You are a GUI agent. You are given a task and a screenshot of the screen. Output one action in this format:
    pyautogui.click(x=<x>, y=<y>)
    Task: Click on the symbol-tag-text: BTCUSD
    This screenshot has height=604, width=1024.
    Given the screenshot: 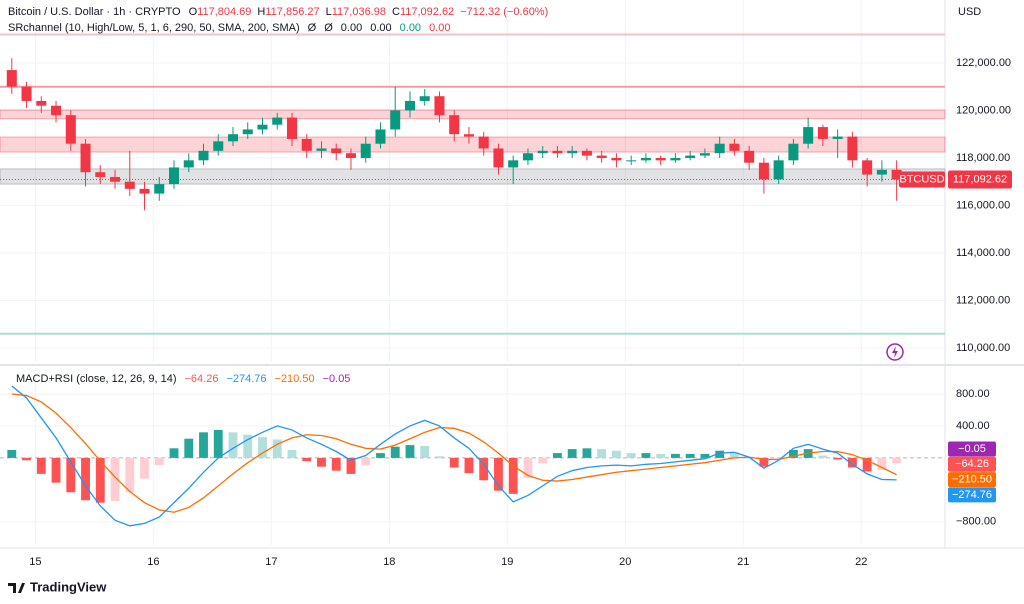 What is the action you would take?
    pyautogui.click(x=921, y=179)
    